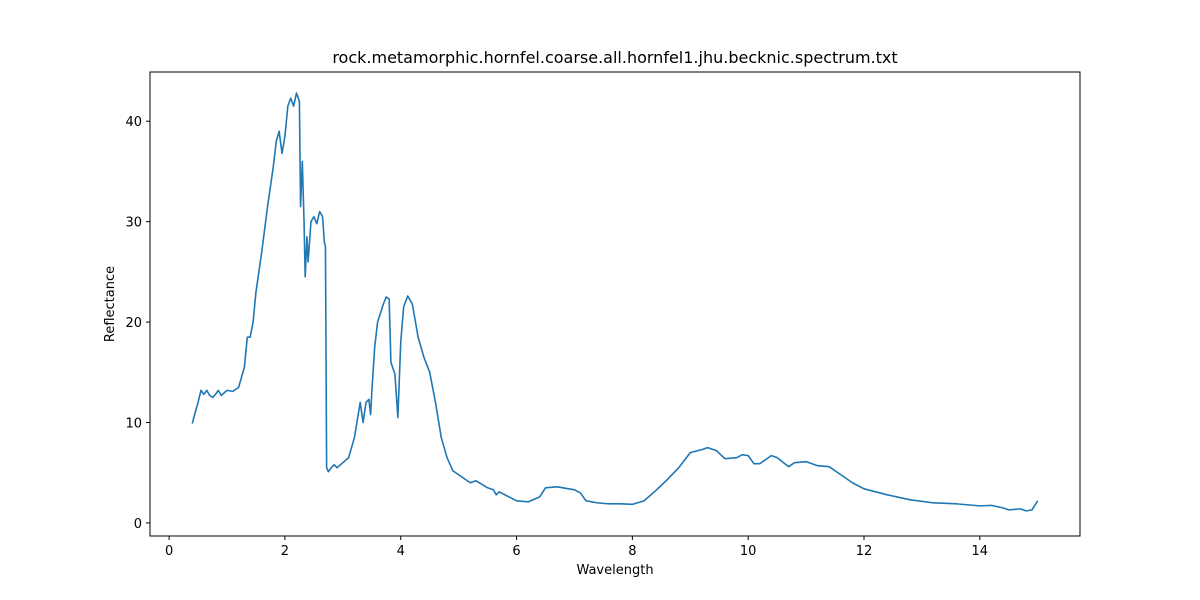 Image resolution: width=1200 pixels, height=600 pixels. What do you see at coordinates (516, 551) in the screenshot?
I see `x-tick-label: 6` at bounding box center [516, 551].